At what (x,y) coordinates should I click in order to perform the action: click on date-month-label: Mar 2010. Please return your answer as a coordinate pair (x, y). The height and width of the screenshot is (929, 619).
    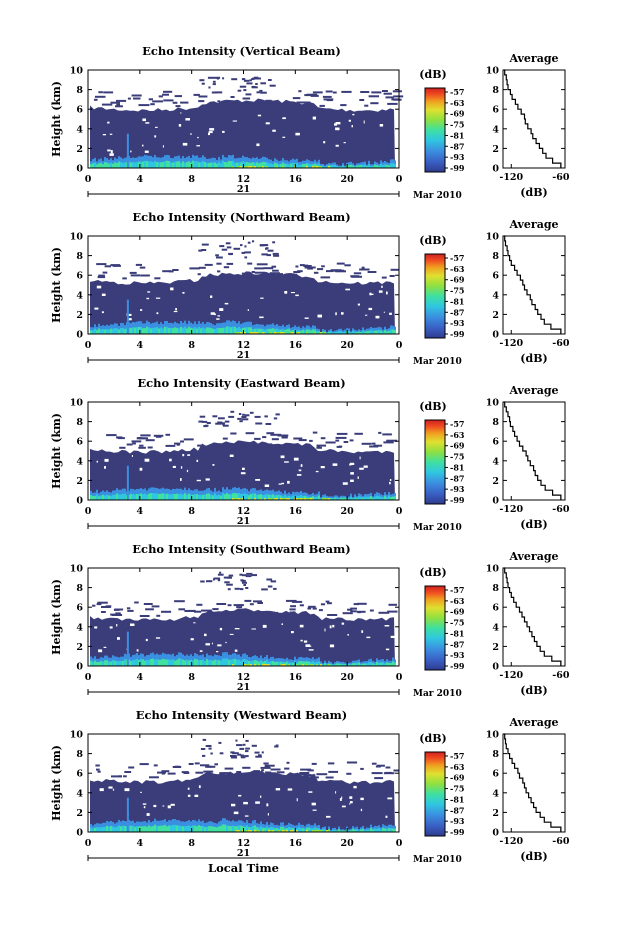
    Looking at the image, I should click on (437, 362).